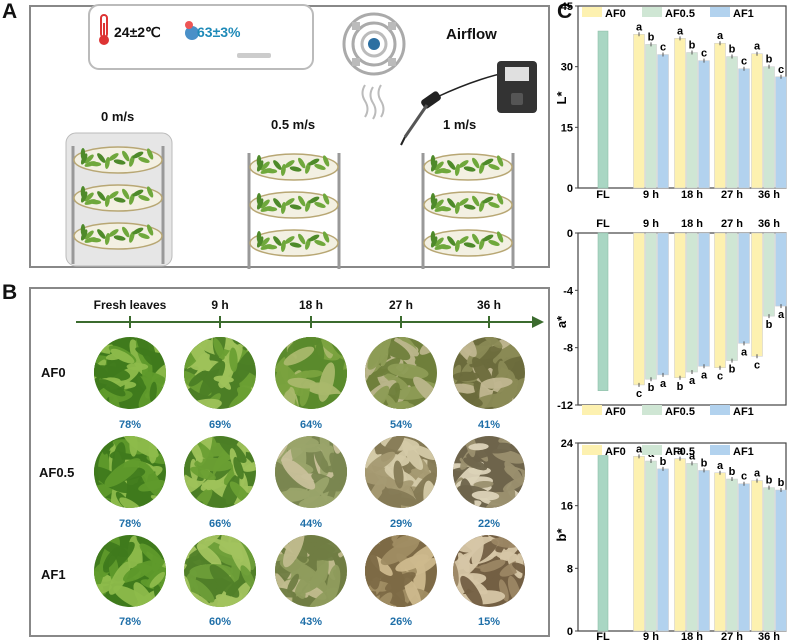  I want to click on tray-rack-af05, so click(294, 211).